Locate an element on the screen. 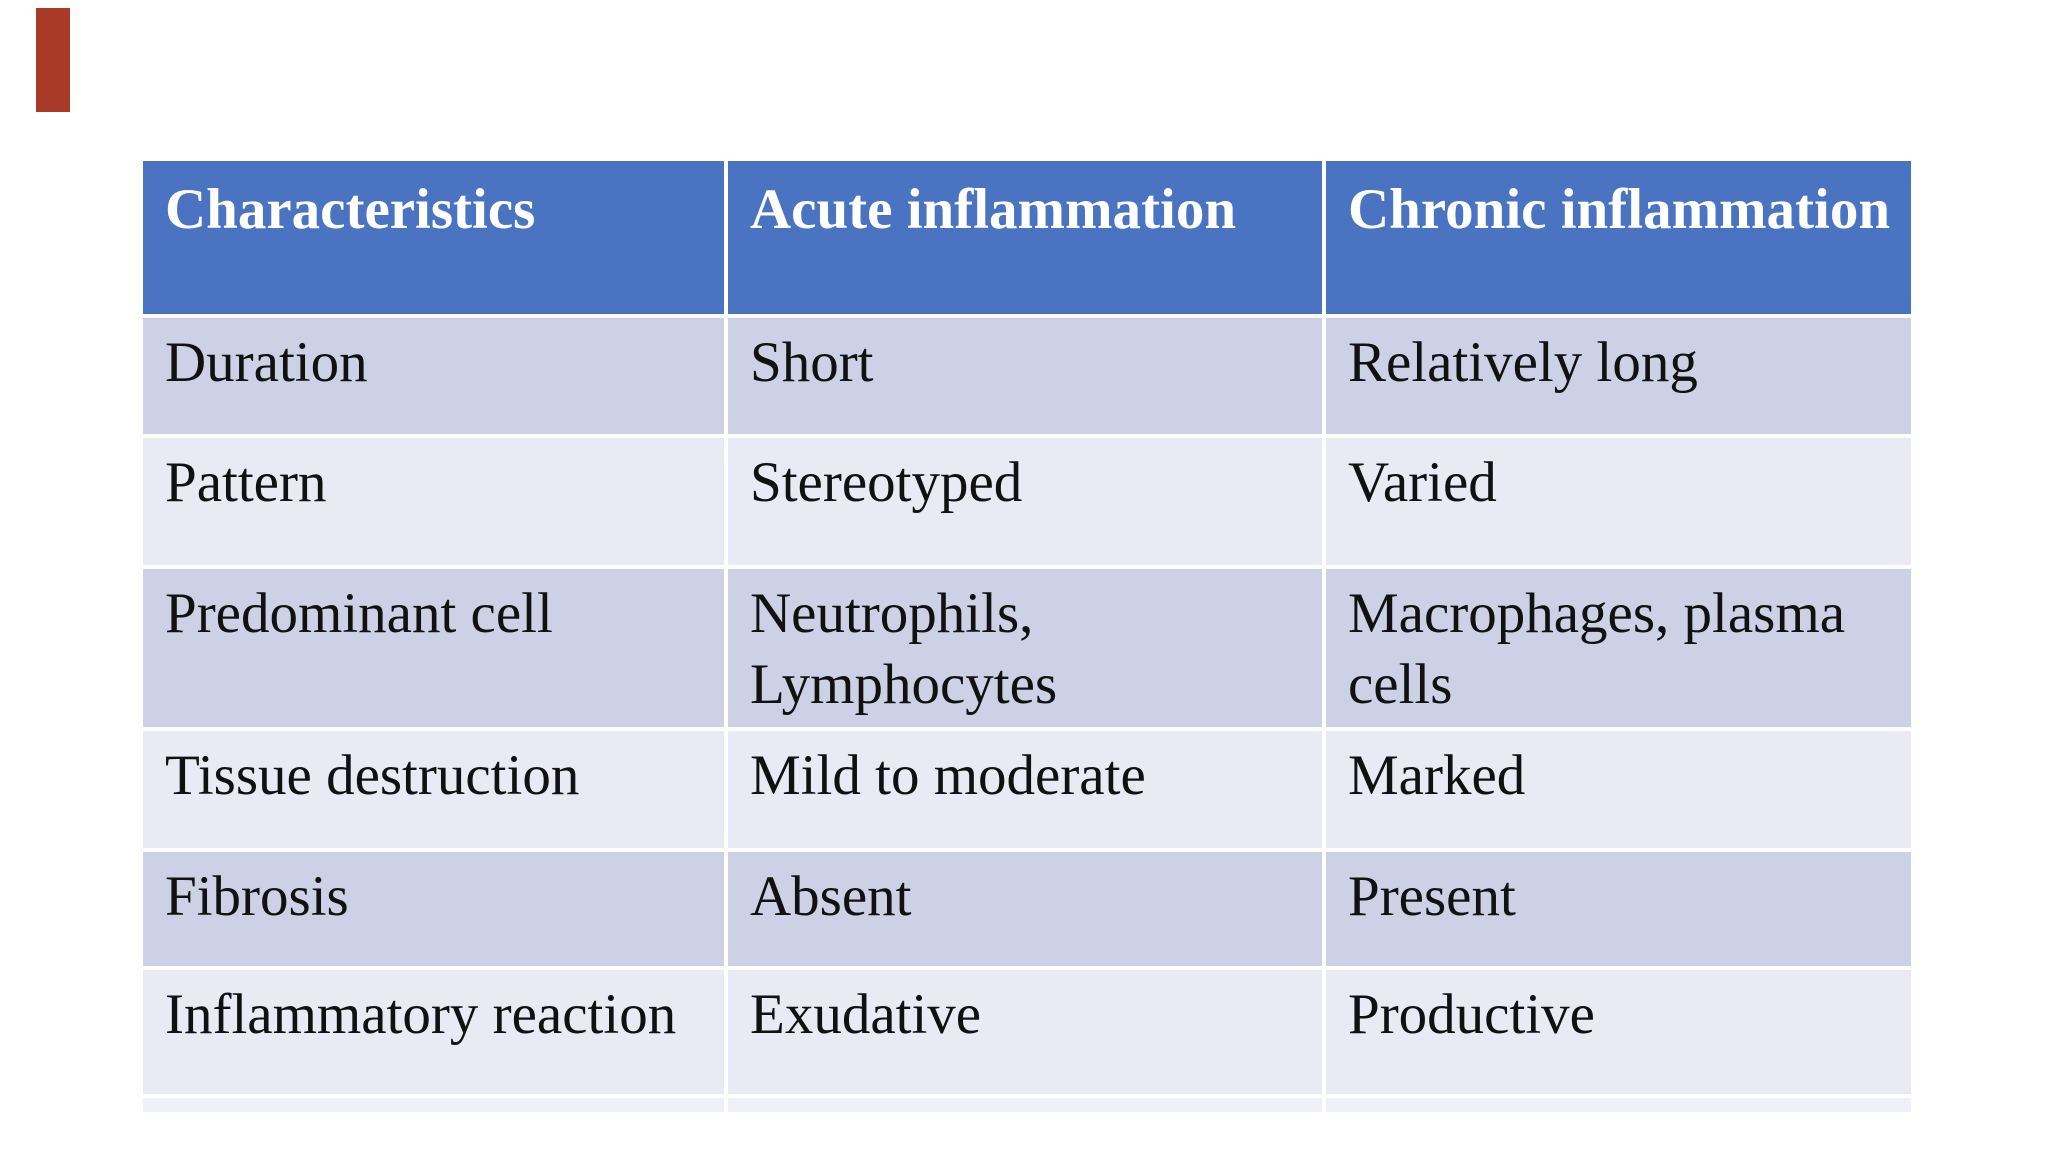  row-fibrosis-acute: Absent is located at coordinates (1025, 909).